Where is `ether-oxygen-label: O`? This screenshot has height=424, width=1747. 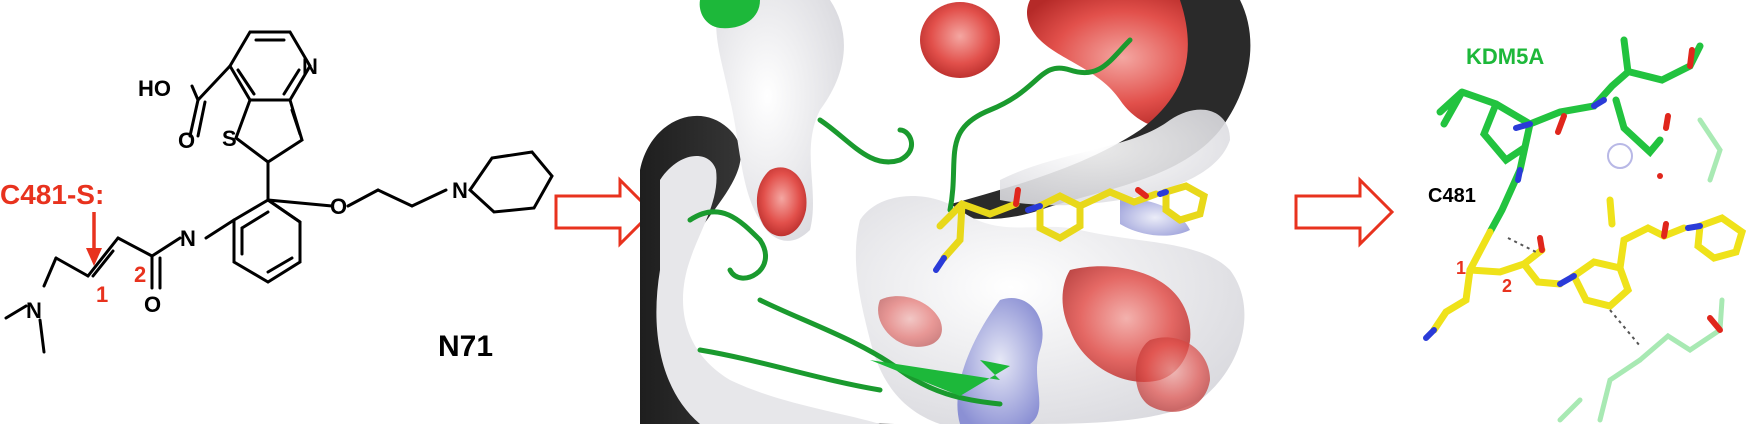 ether-oxygen-label: O is located at coordinates (338, 206).